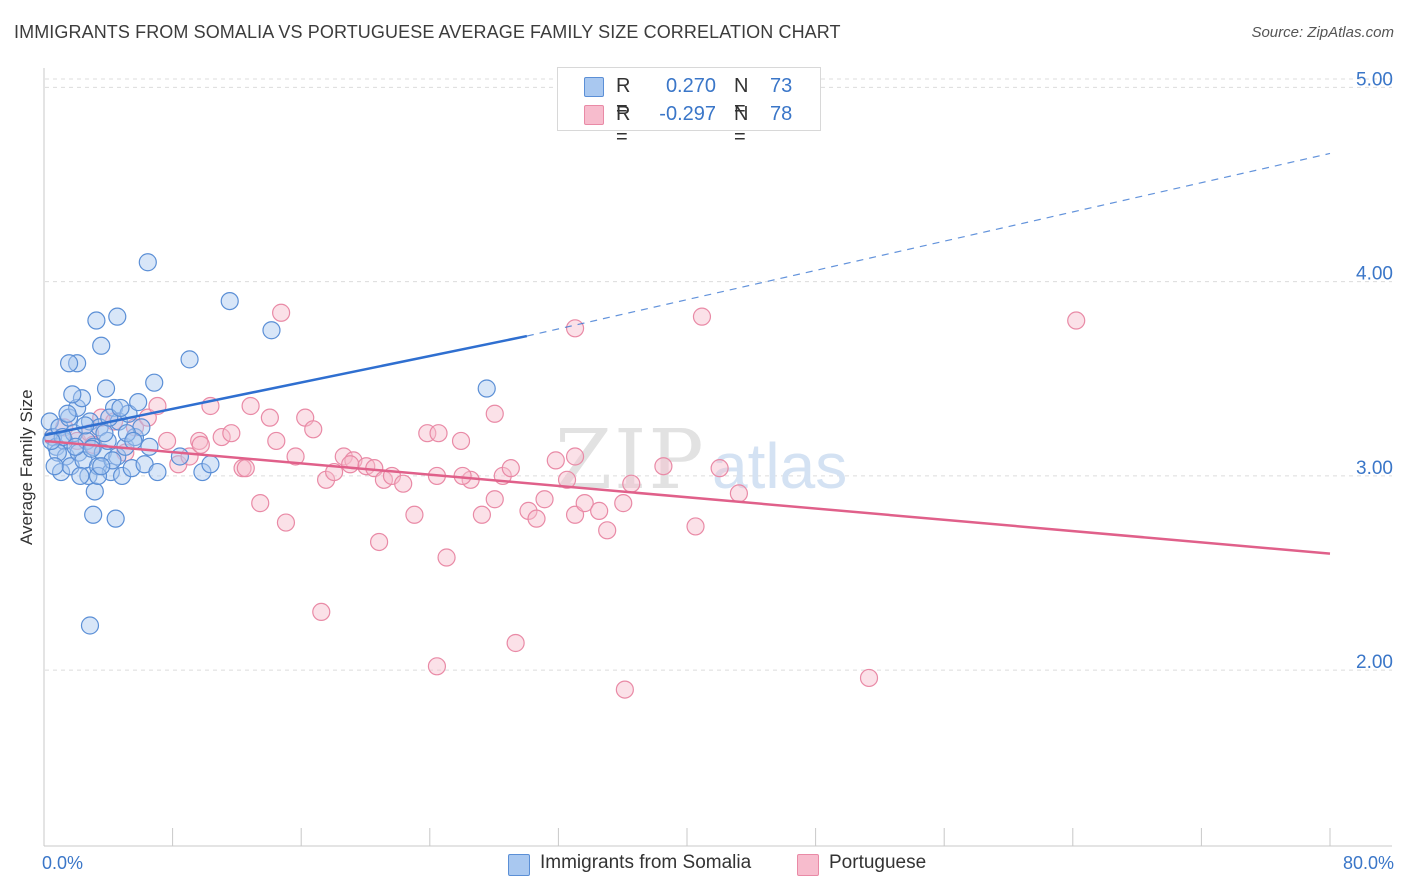  What do you see at coordinates (1322, 32) in the screenshot?
I see `source-label: Source: ZipAtlas.com` at bounding box center [1322, 32].